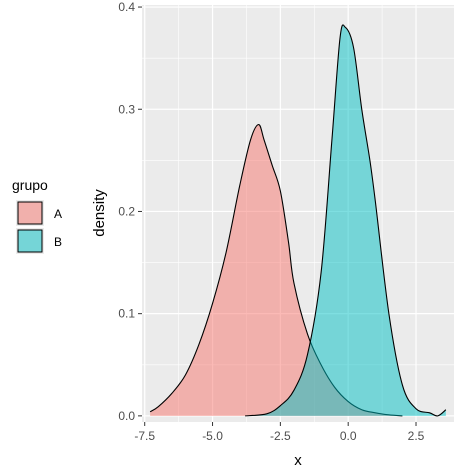 The width and height of the screenshot is (474, 474). What do you see at coordinates (212, 436) in the screenshot?
I see `x-tick-label: -5.0` at bounding box center [212, 436].